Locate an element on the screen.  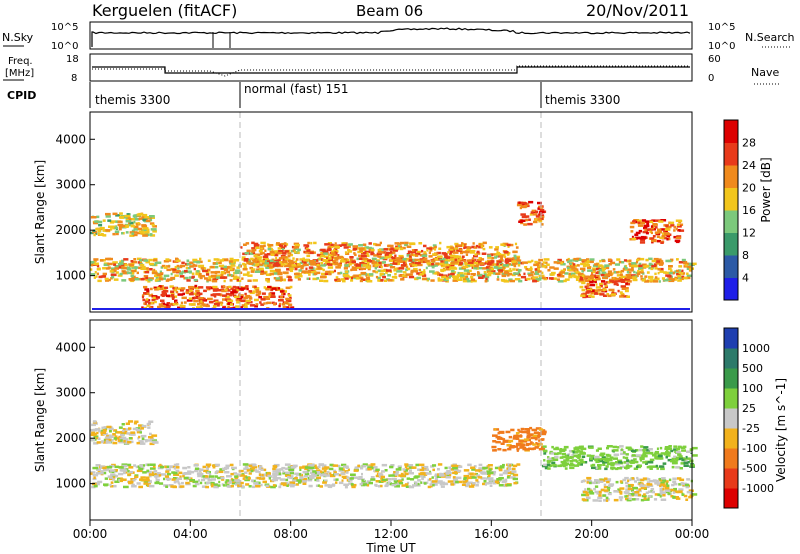
colorbar-tick-label: 100 is located at coordinates (752, 388).